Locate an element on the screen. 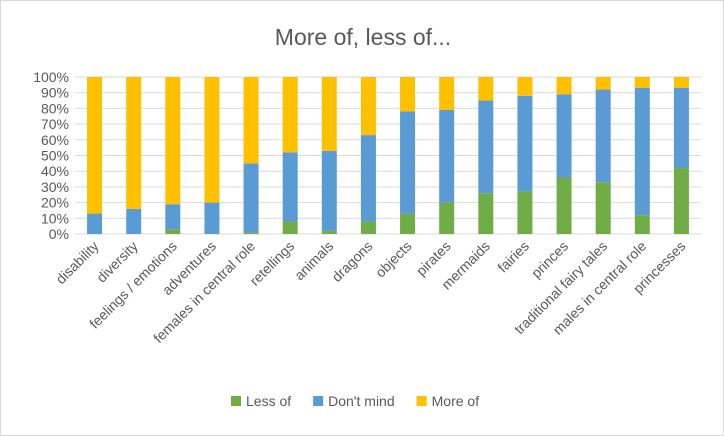 The height and width of the screenshot is (437, 724). y-tick-label: 50% is located at coordinates (55, 156).